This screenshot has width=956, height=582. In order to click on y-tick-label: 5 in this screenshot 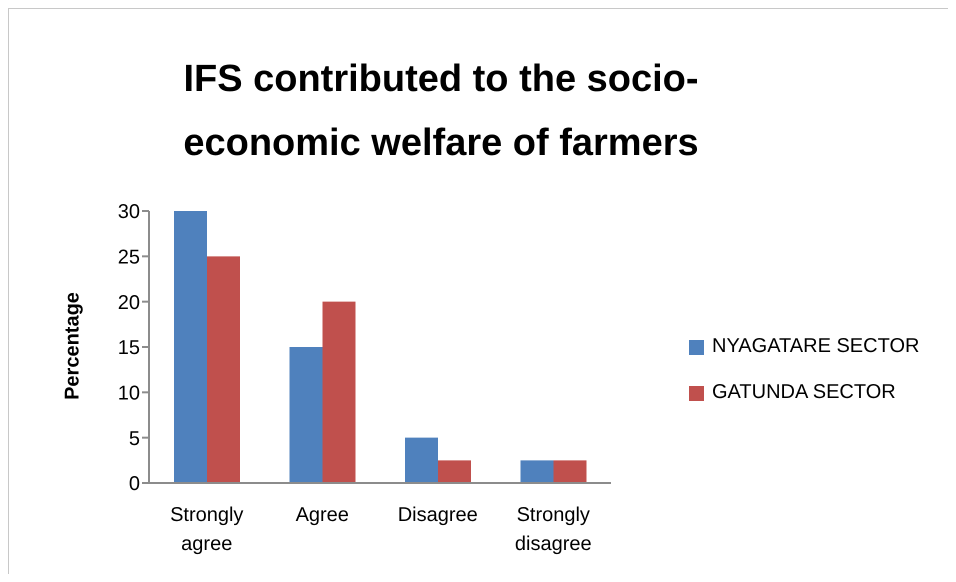, I will do `click(134, 439)`.